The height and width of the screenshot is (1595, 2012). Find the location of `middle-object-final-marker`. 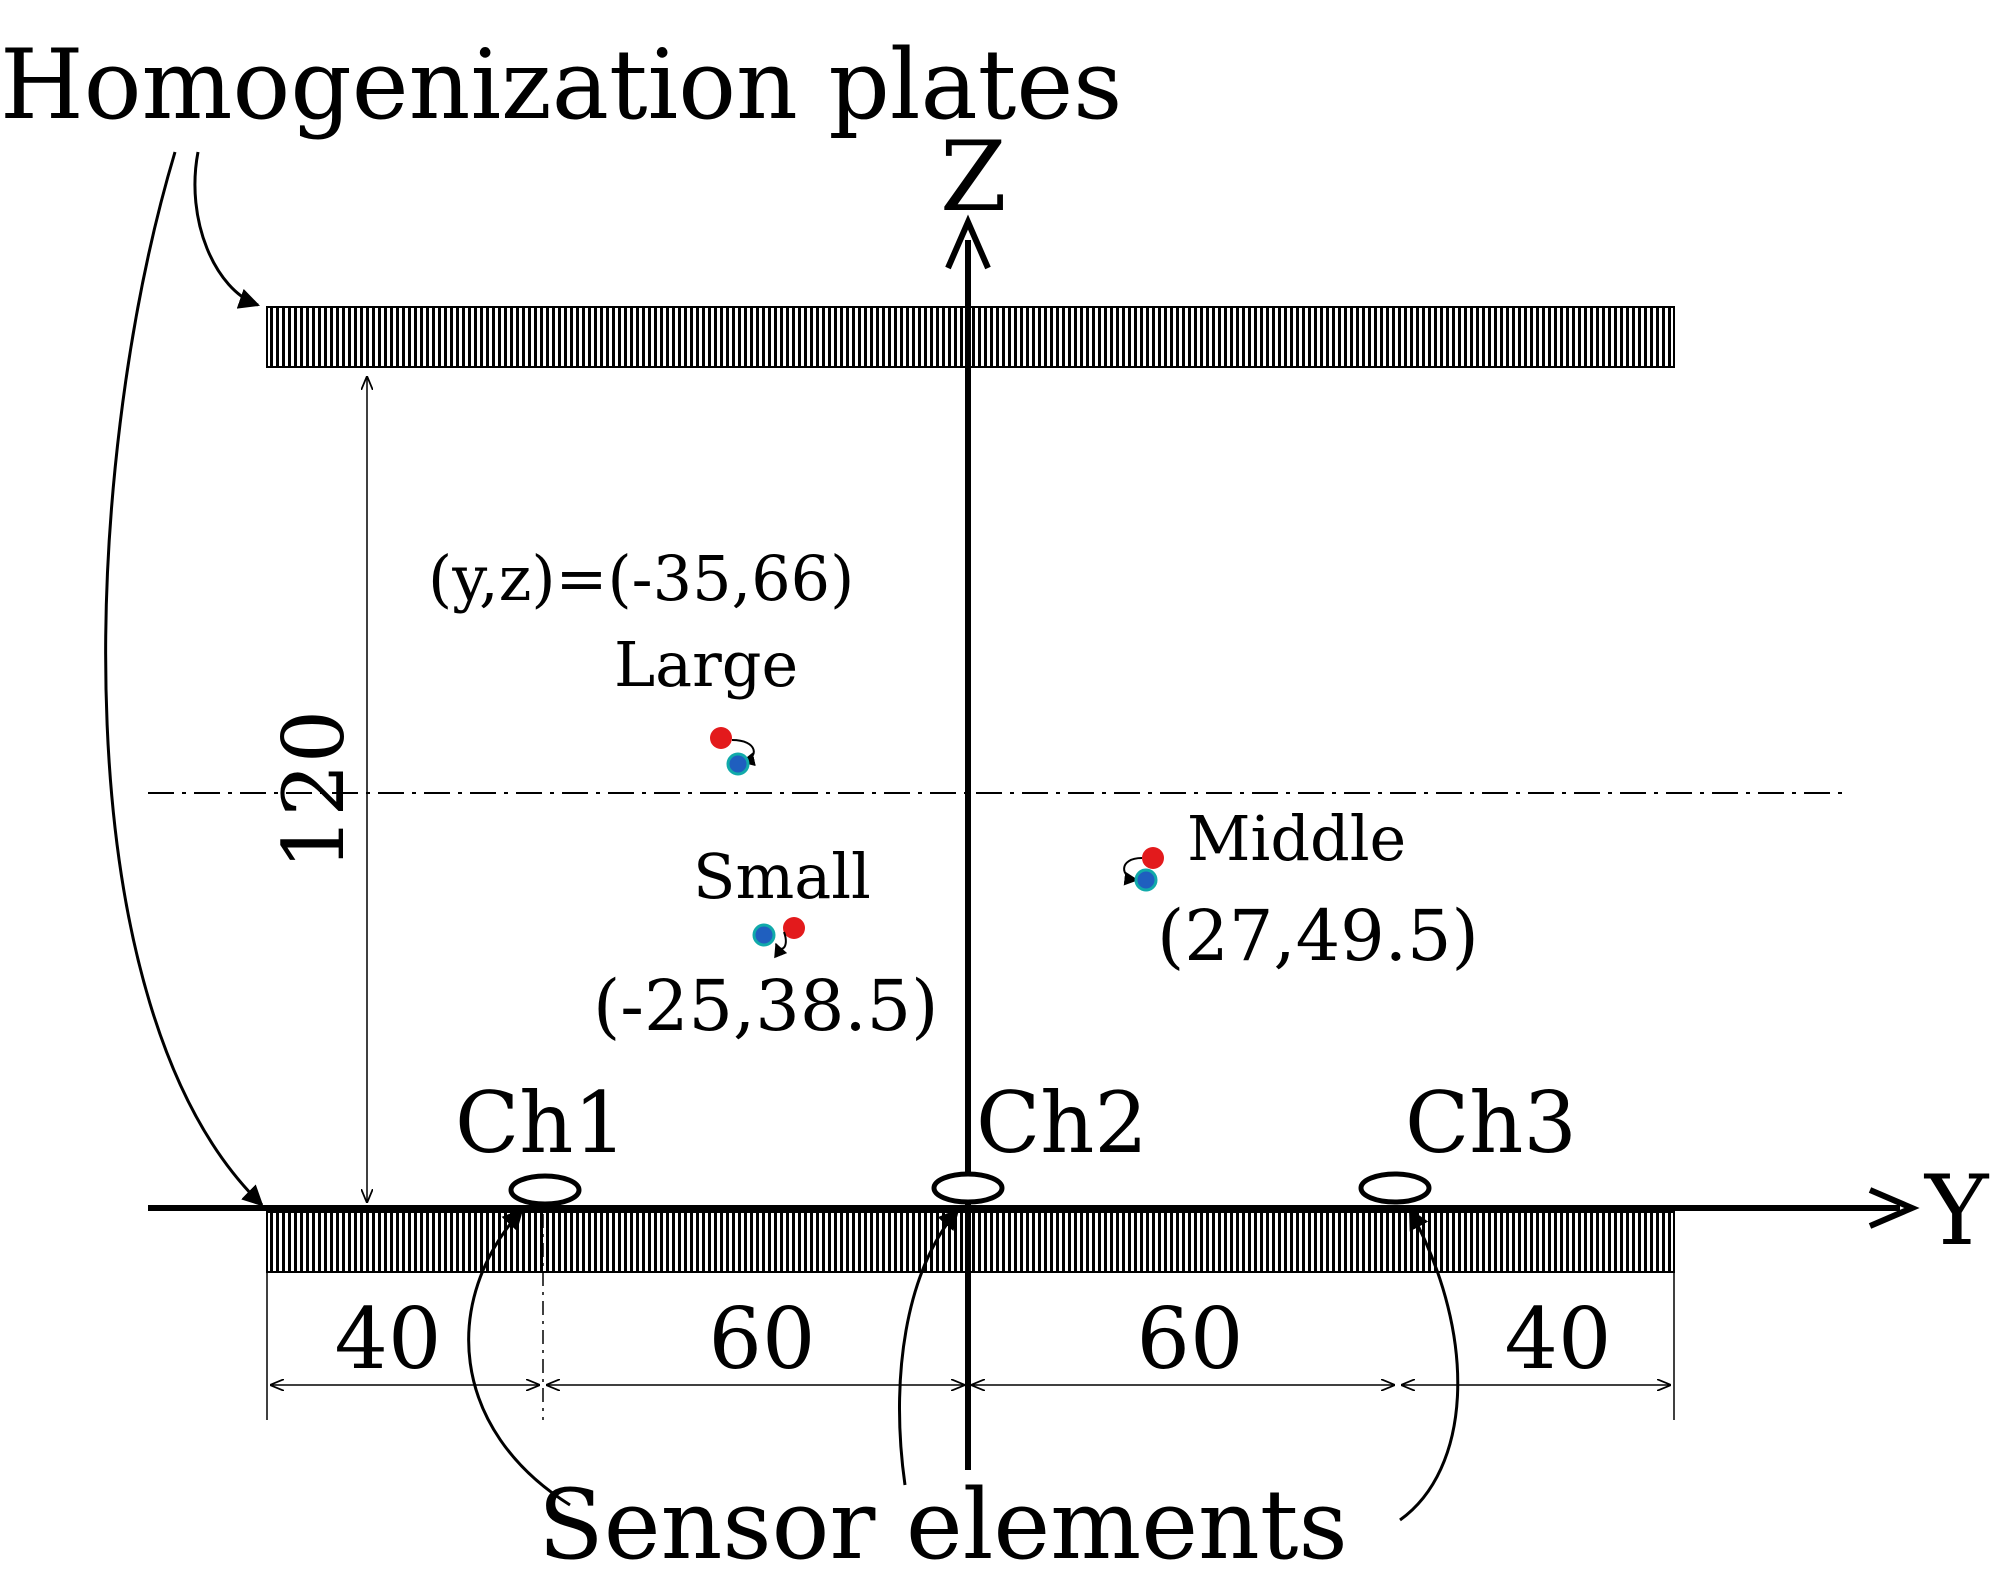

middle-object-final-marker is located at coordinates (1146, 880).